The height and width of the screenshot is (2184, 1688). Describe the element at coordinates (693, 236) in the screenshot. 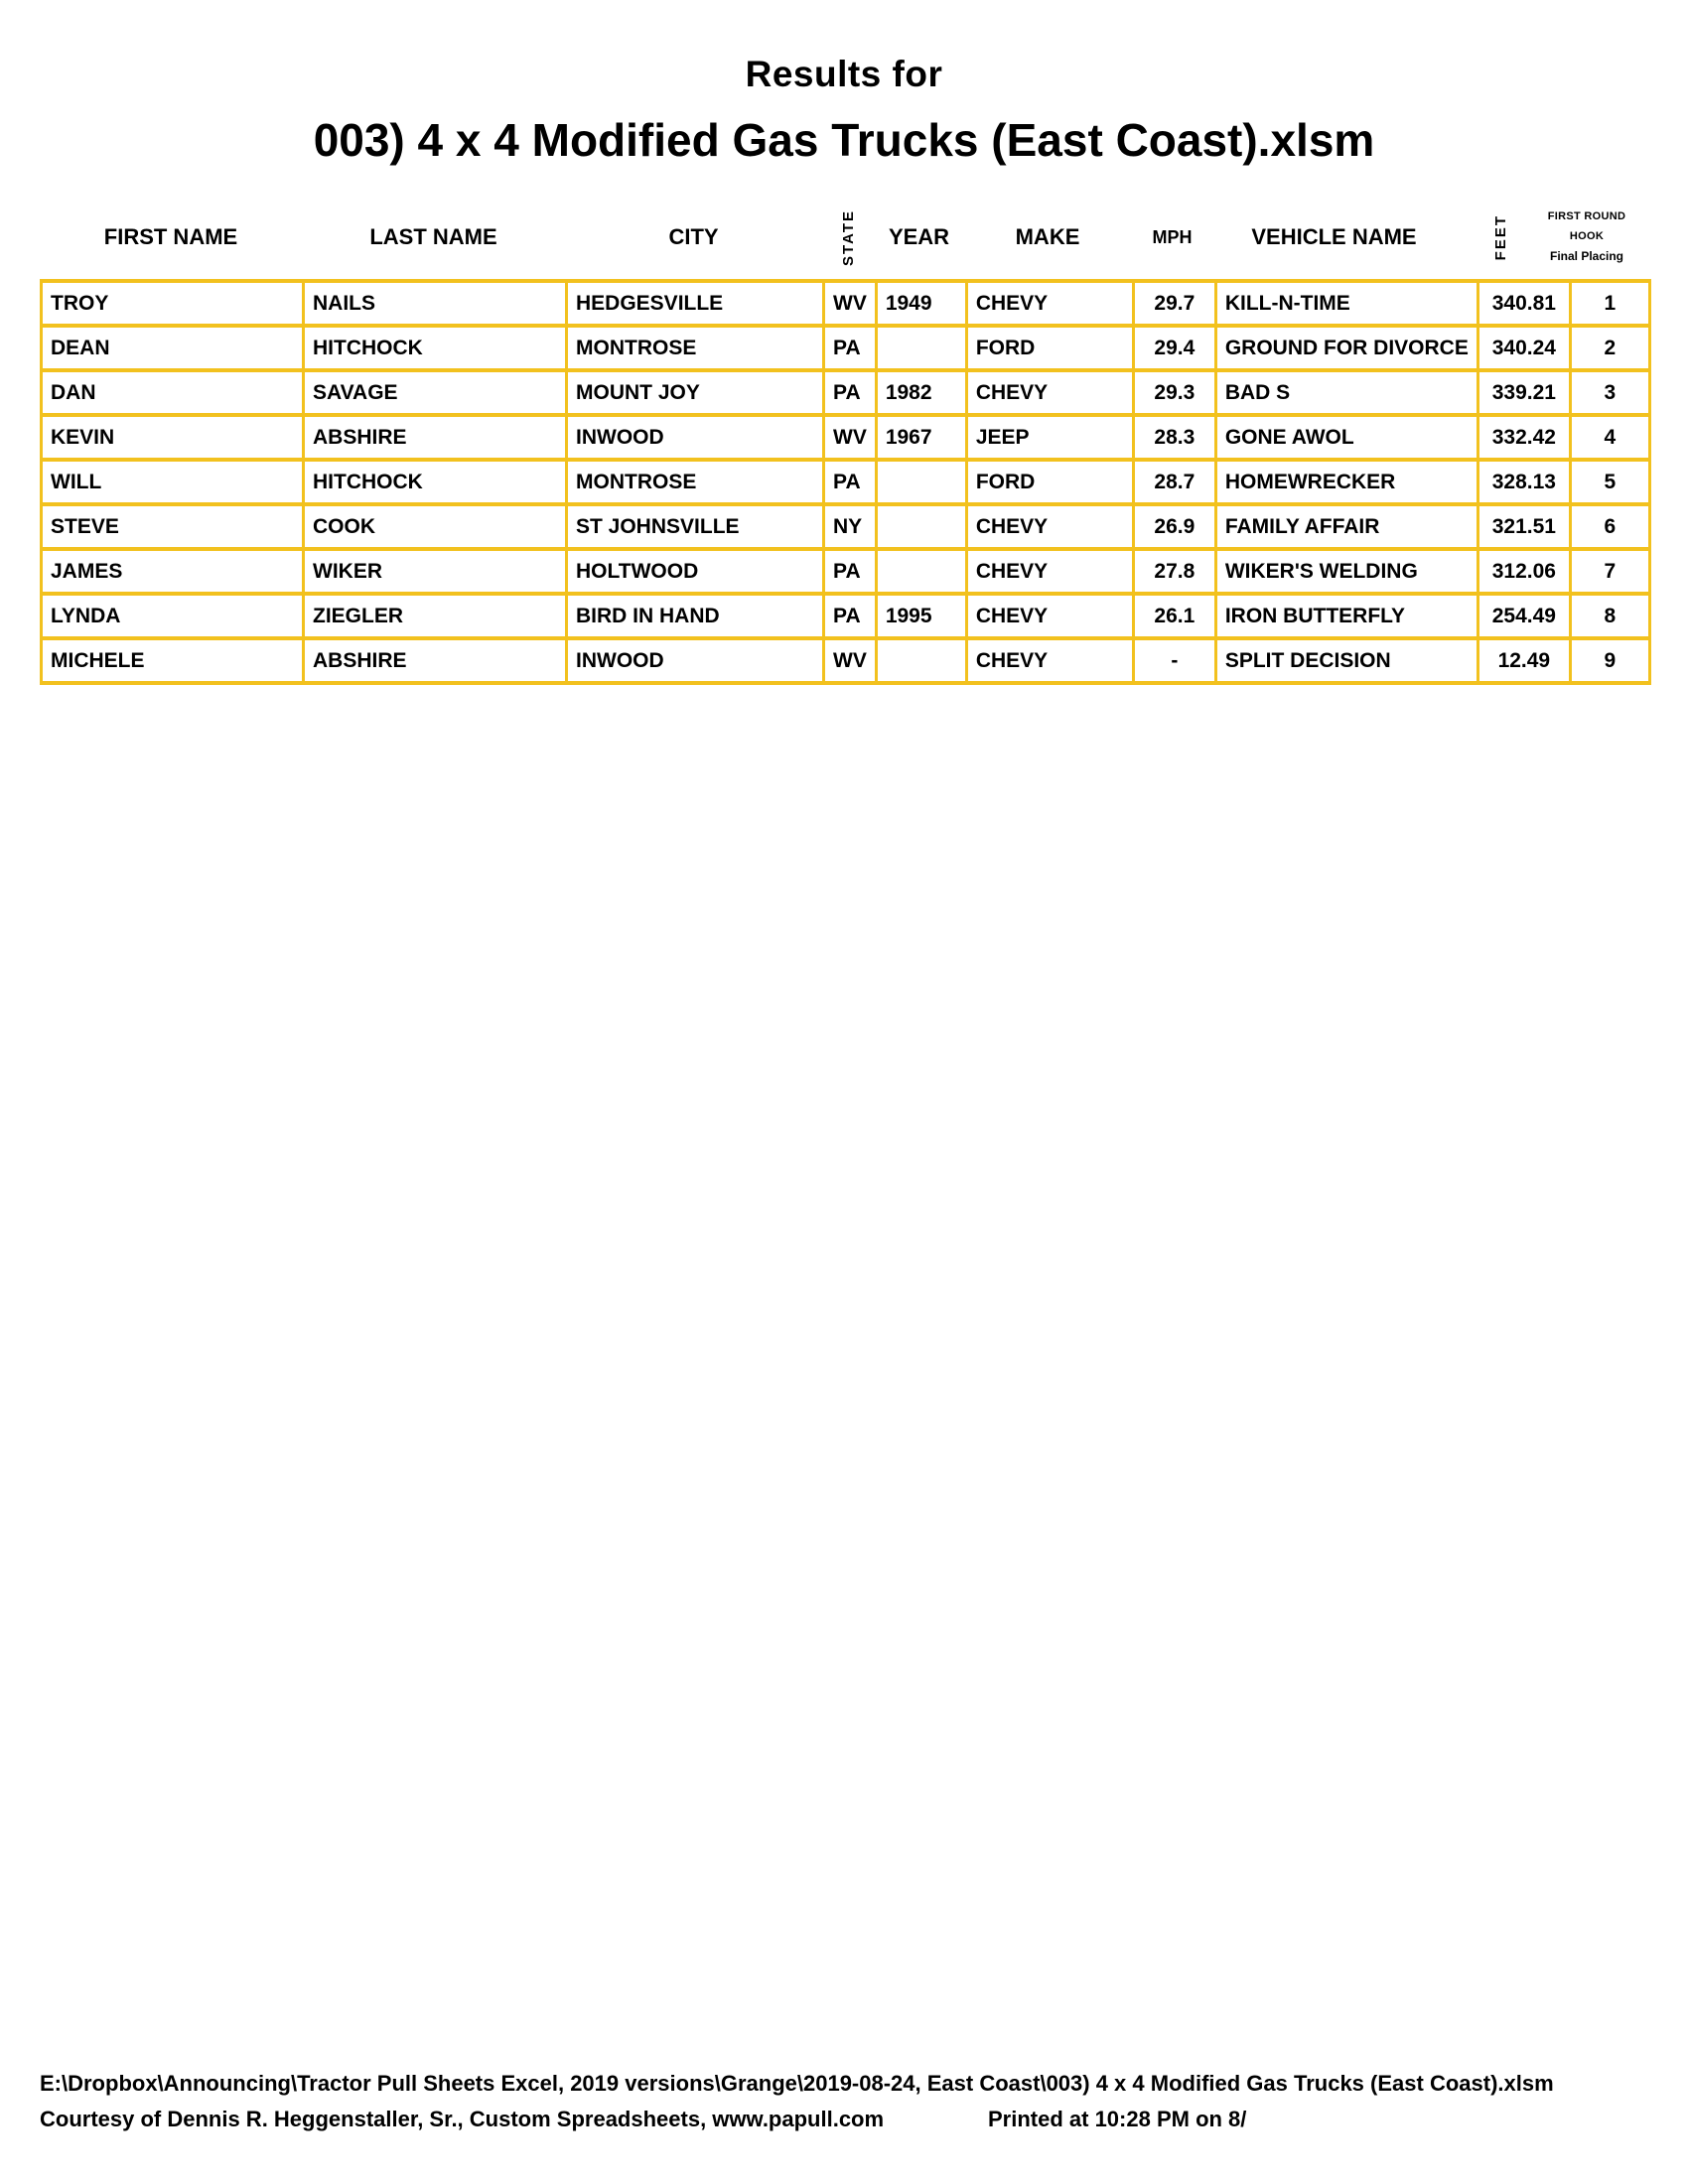

I see `header-city: CITY` at that location.